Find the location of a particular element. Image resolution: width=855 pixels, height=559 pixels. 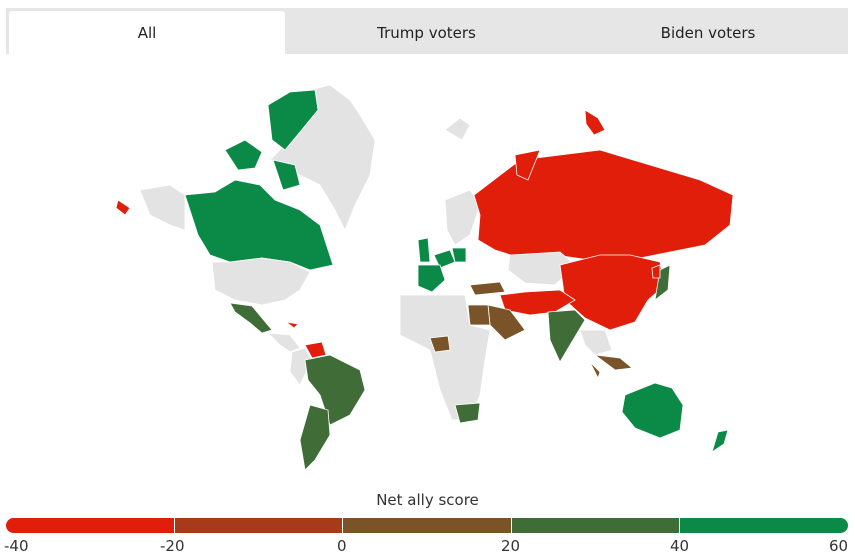

land-turkey is located at coordinates (487, 288).